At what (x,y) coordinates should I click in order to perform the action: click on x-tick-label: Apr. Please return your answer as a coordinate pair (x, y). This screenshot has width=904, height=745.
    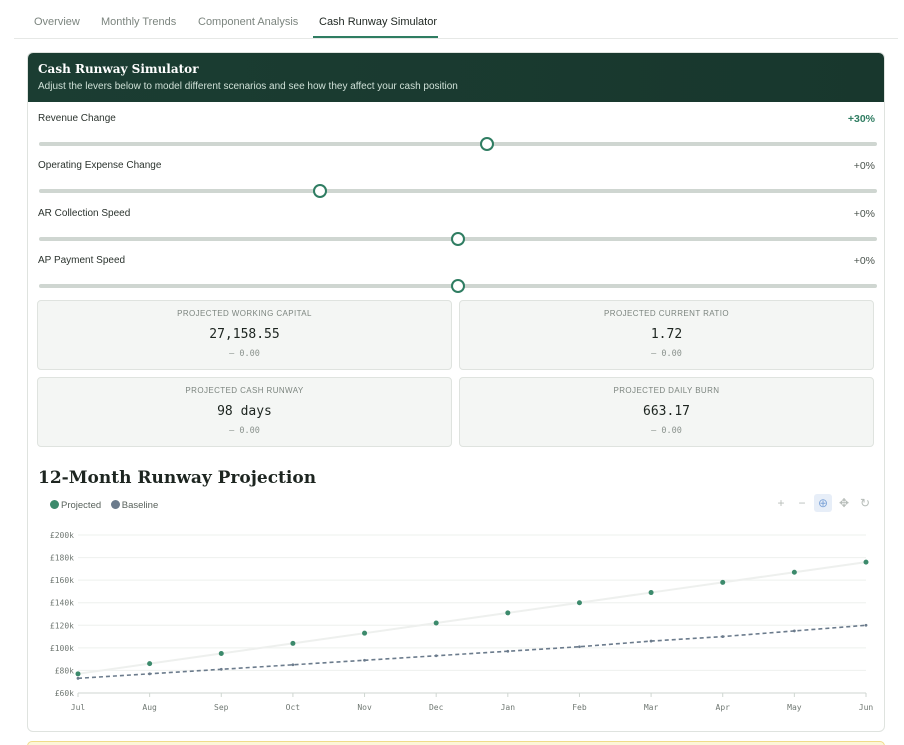
    Looking at the image, I should click on (723, 707).